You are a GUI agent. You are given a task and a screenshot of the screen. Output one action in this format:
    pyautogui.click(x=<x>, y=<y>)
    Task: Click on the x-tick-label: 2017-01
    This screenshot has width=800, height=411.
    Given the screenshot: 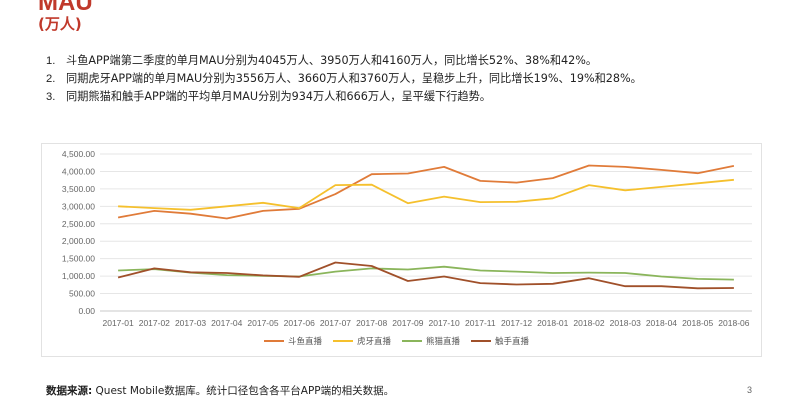 What is the action you would take?
    pyautogui.click(x=118, y=323)
    